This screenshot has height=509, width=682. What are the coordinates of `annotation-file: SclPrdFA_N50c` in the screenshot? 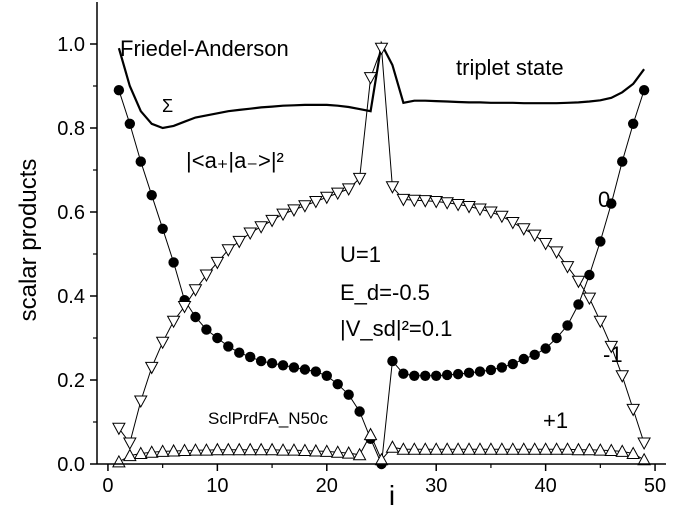 It's located at (268, 418).